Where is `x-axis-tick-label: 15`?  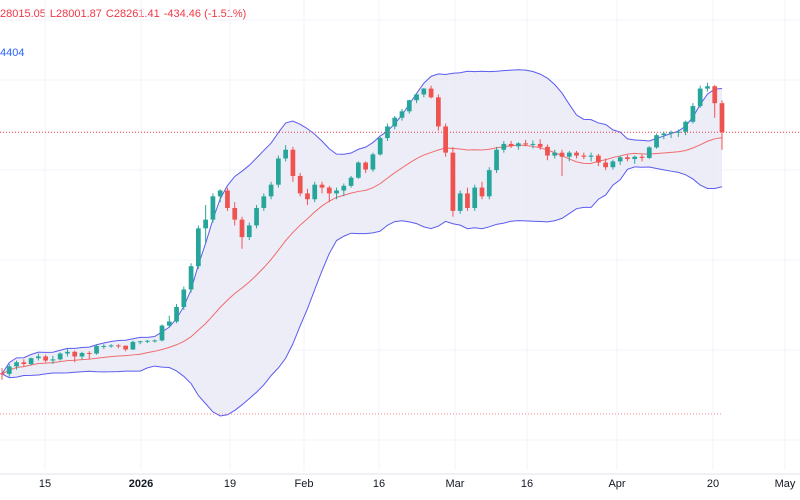 x-axis-tick-label: 15 is located at coordinates (45, 484).